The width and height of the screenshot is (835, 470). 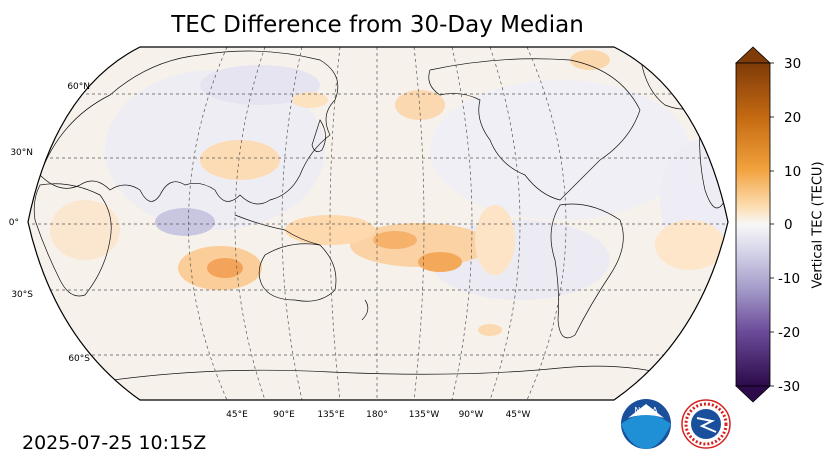 I want to click on eurasia-outline, so click(x=189, y=127).